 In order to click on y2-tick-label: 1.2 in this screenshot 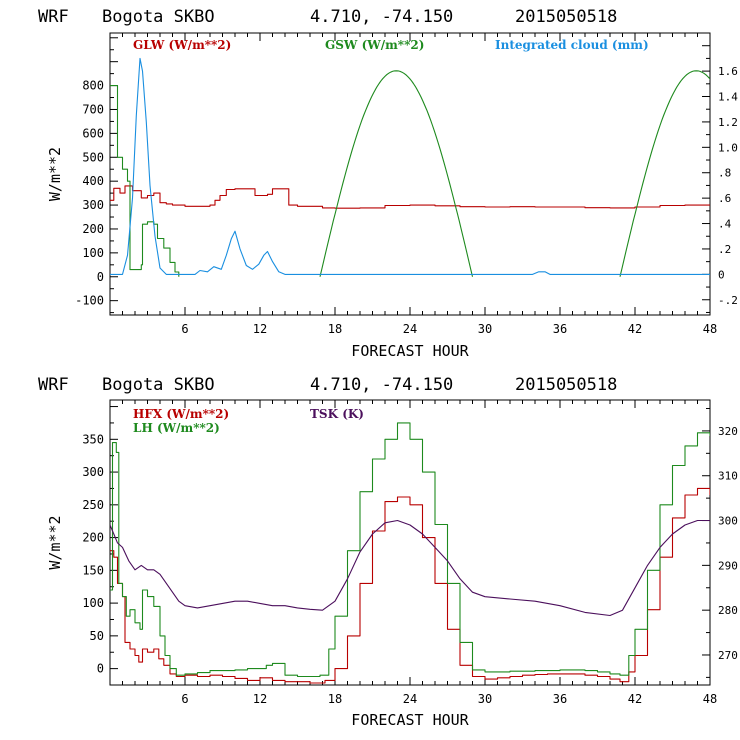, I will do `click(728, 122)`.